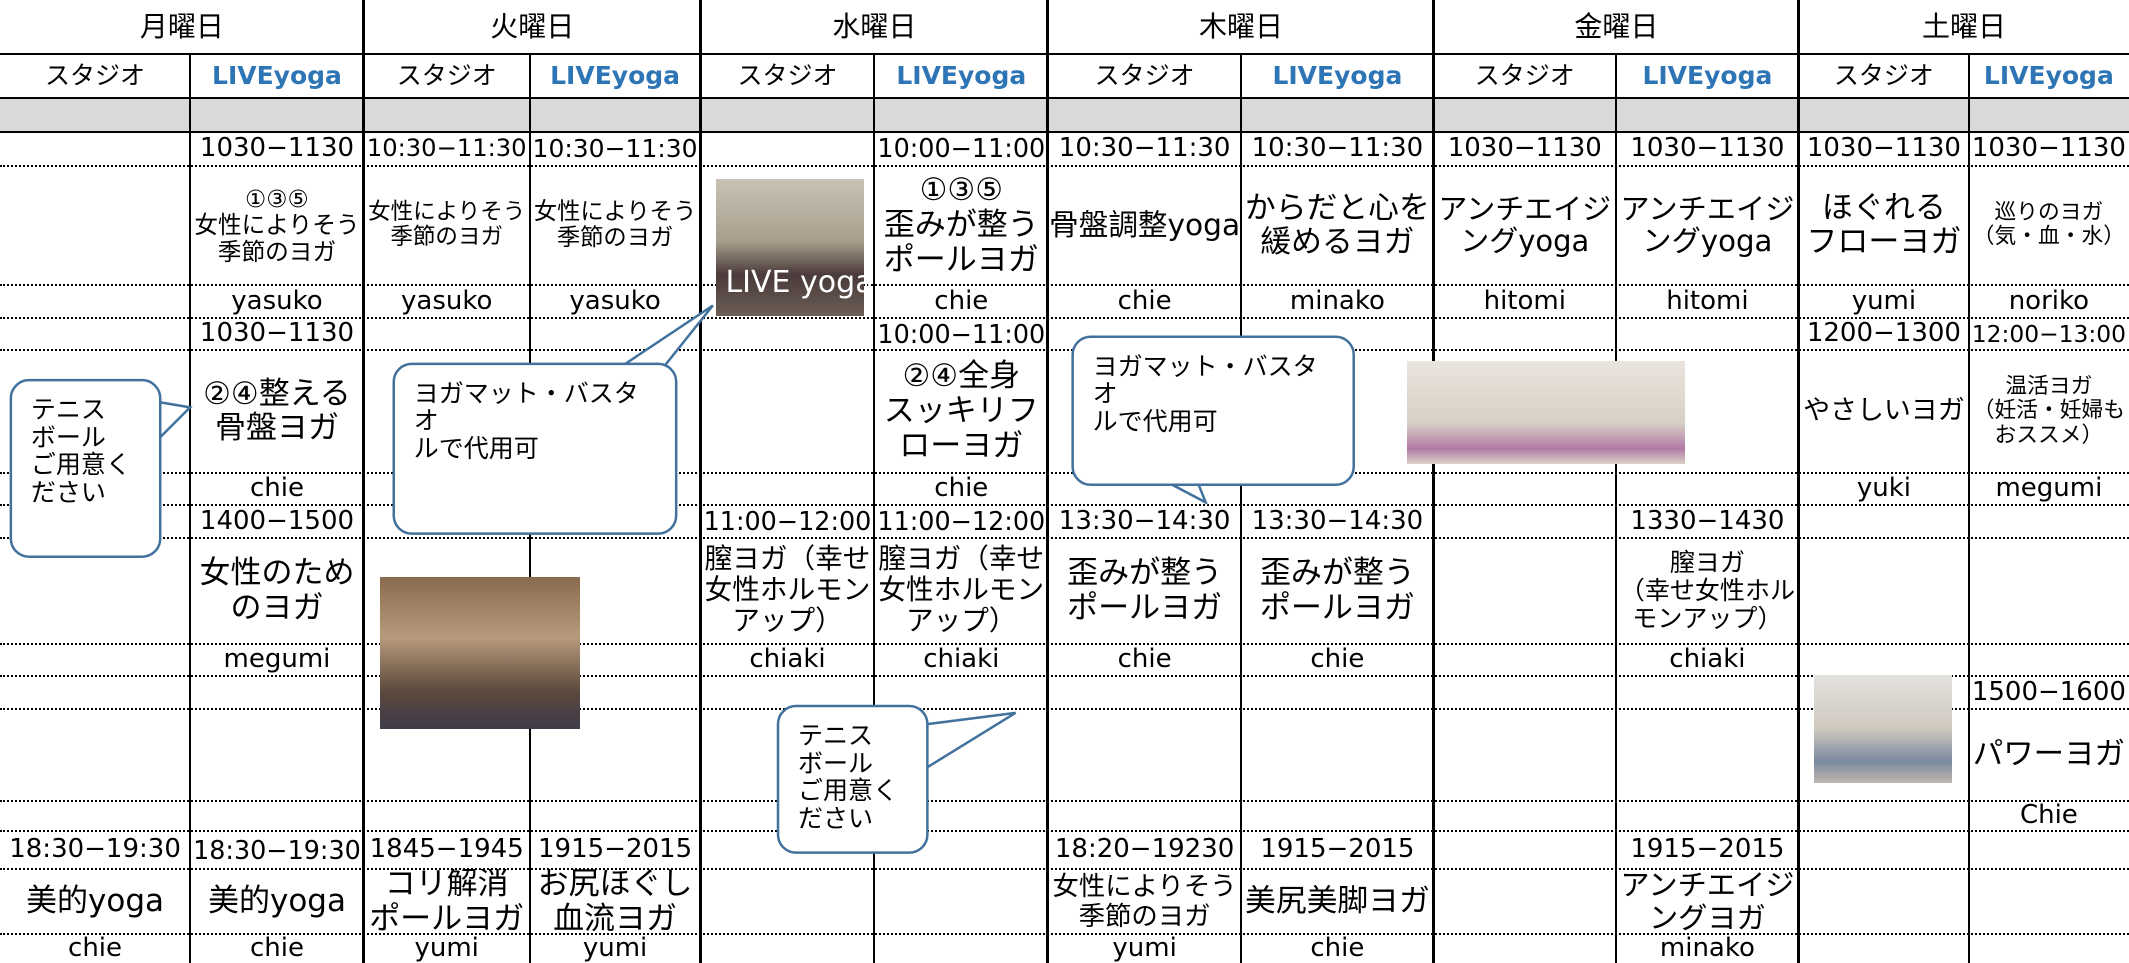 The height and width of the screenshot is (963, 2129). Describe the element at coordinates (961, 521) in the screenshot. I see `time-cell: 11:00−12:00` at that location.